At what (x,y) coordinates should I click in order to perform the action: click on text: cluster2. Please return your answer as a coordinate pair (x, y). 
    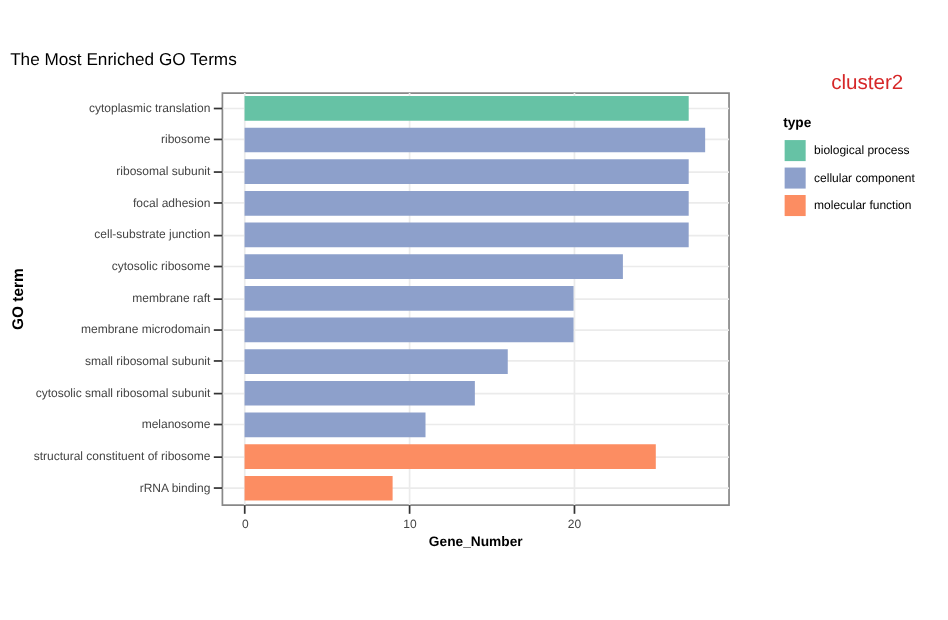
    Looking at the image, I should click on (867, 83).